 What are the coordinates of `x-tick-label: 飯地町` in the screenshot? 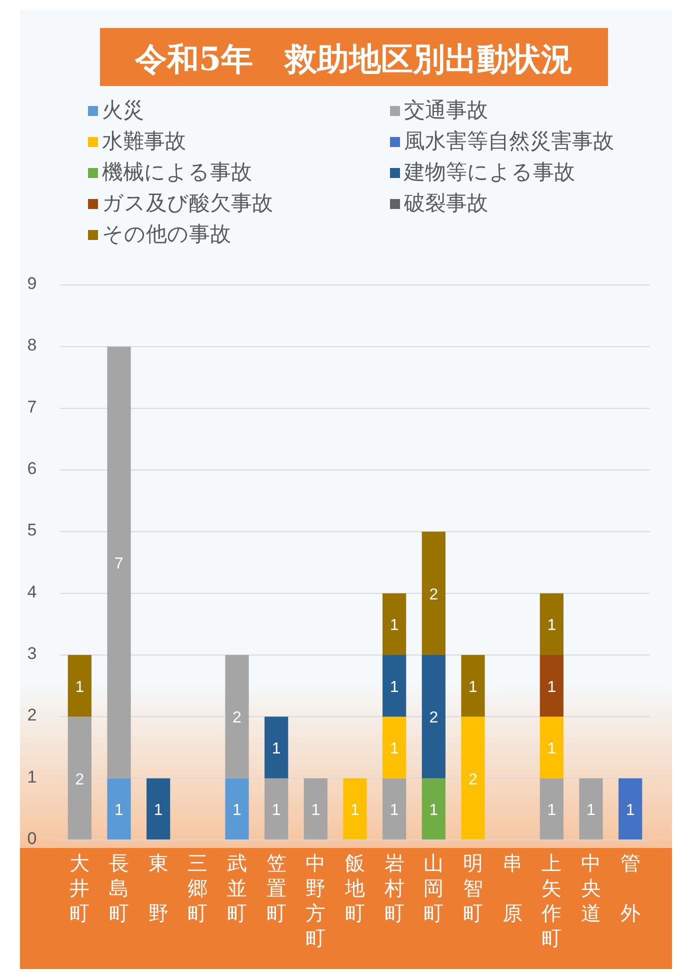 It's located at (354, 889).